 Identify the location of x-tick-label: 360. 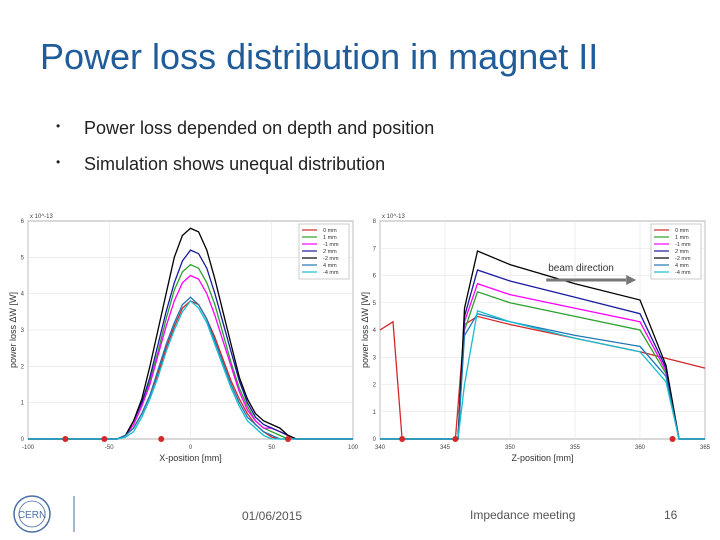
(640, 448).